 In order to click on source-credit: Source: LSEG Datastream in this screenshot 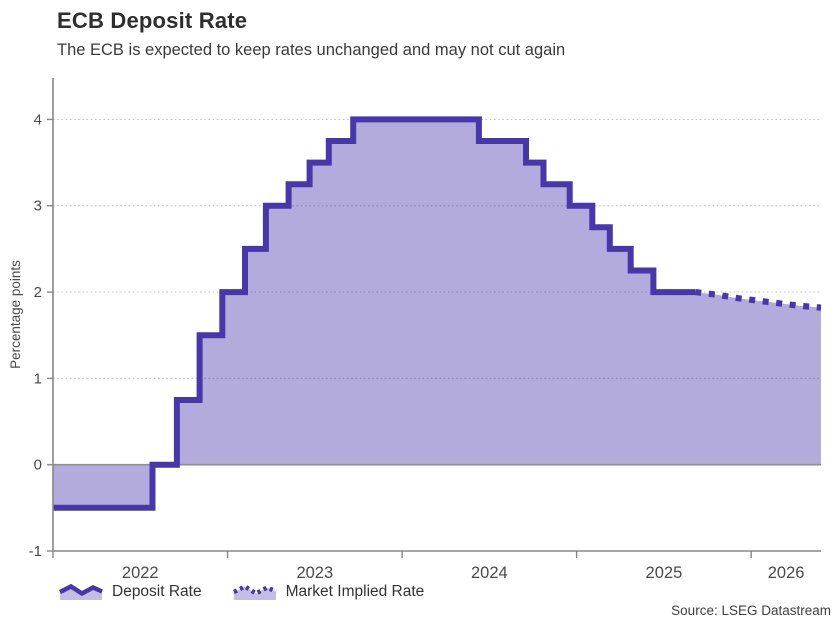, I will do `click(751, 610)`.